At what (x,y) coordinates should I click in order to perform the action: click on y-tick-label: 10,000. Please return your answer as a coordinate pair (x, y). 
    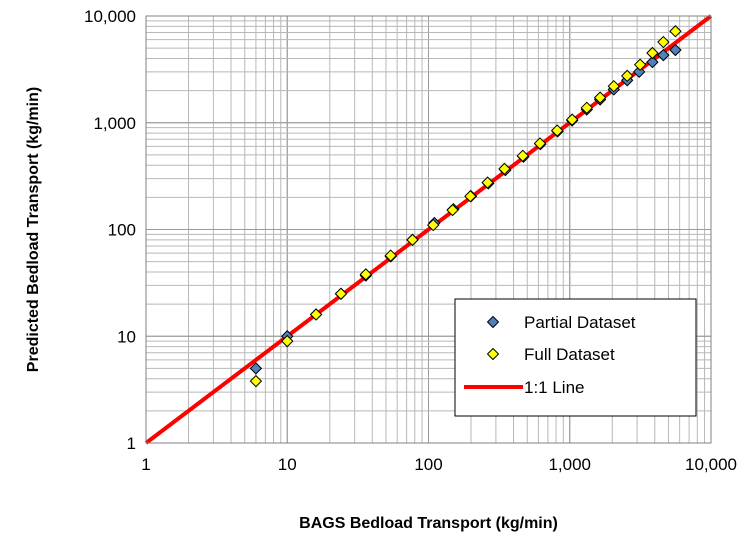
    Looking at the image, I should click on (110, 16).